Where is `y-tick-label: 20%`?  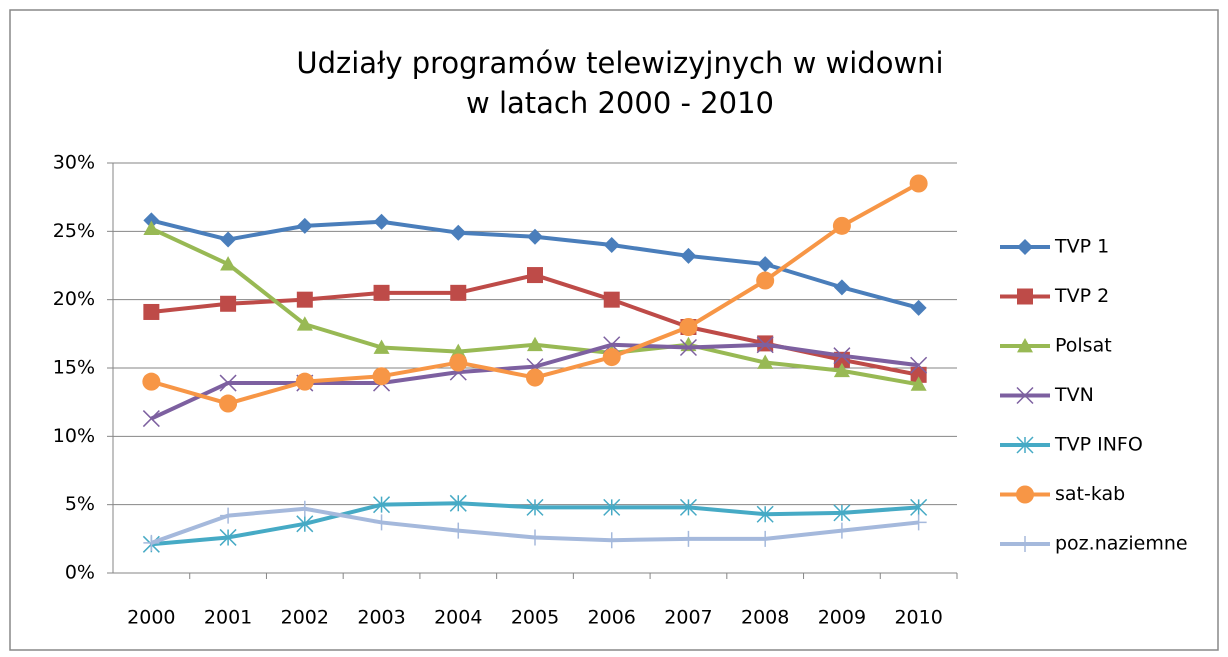 y-tick-label: 20% is located at coordinates (74, 299).